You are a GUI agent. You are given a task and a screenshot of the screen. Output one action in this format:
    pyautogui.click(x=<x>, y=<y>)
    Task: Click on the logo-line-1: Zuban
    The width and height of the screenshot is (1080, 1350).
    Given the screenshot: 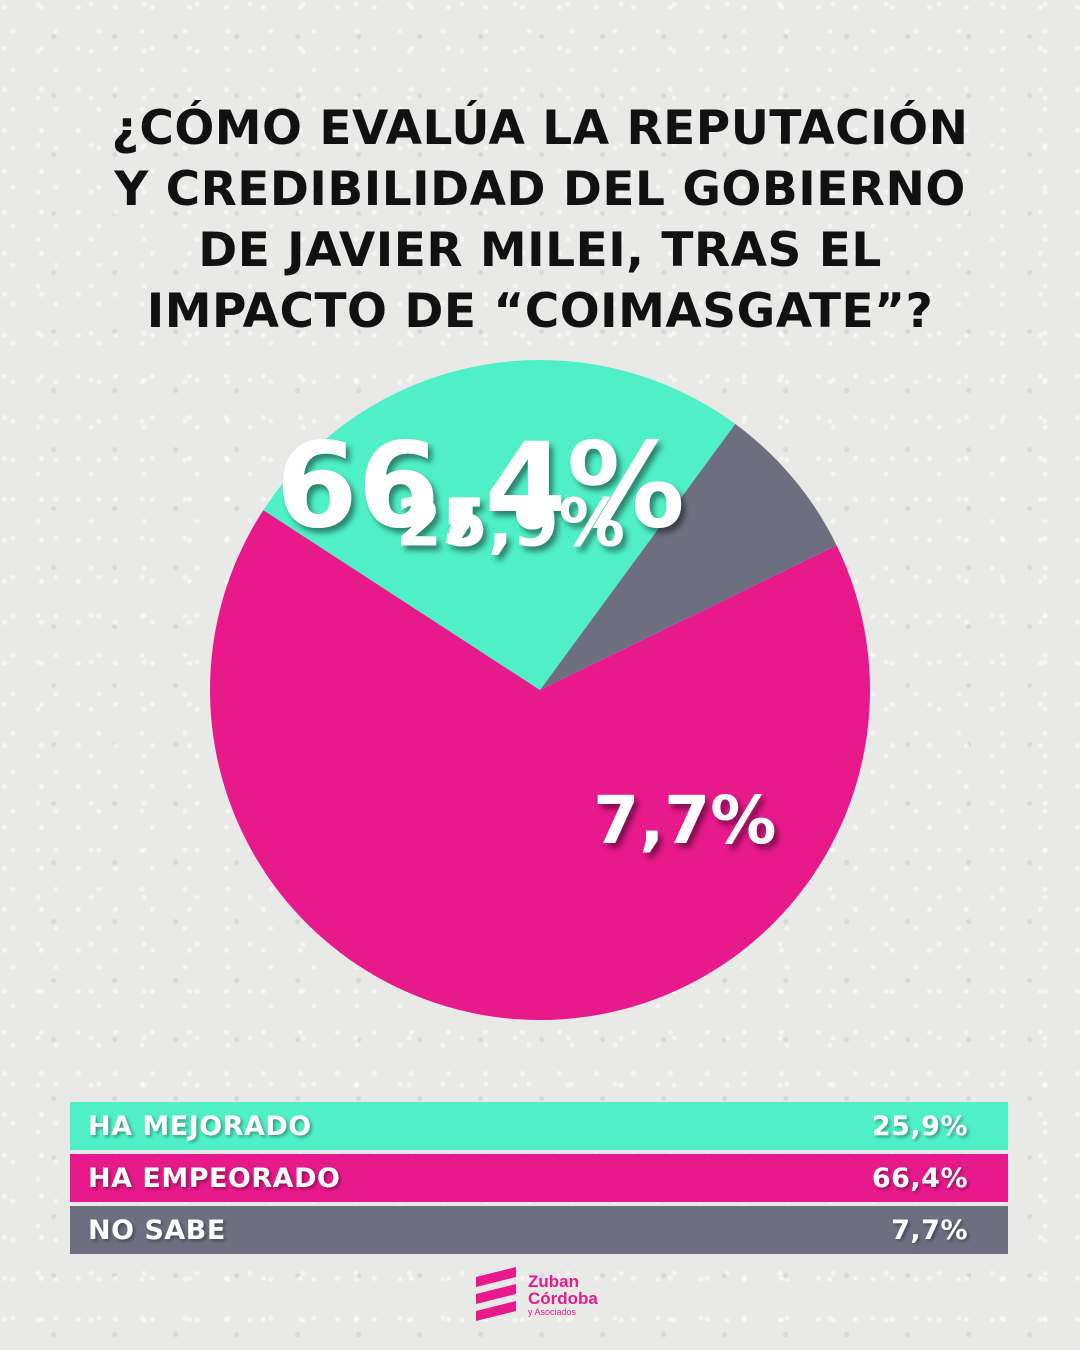 What is the action you would take?
    pyautogui.click(x=553, y=1281)
    